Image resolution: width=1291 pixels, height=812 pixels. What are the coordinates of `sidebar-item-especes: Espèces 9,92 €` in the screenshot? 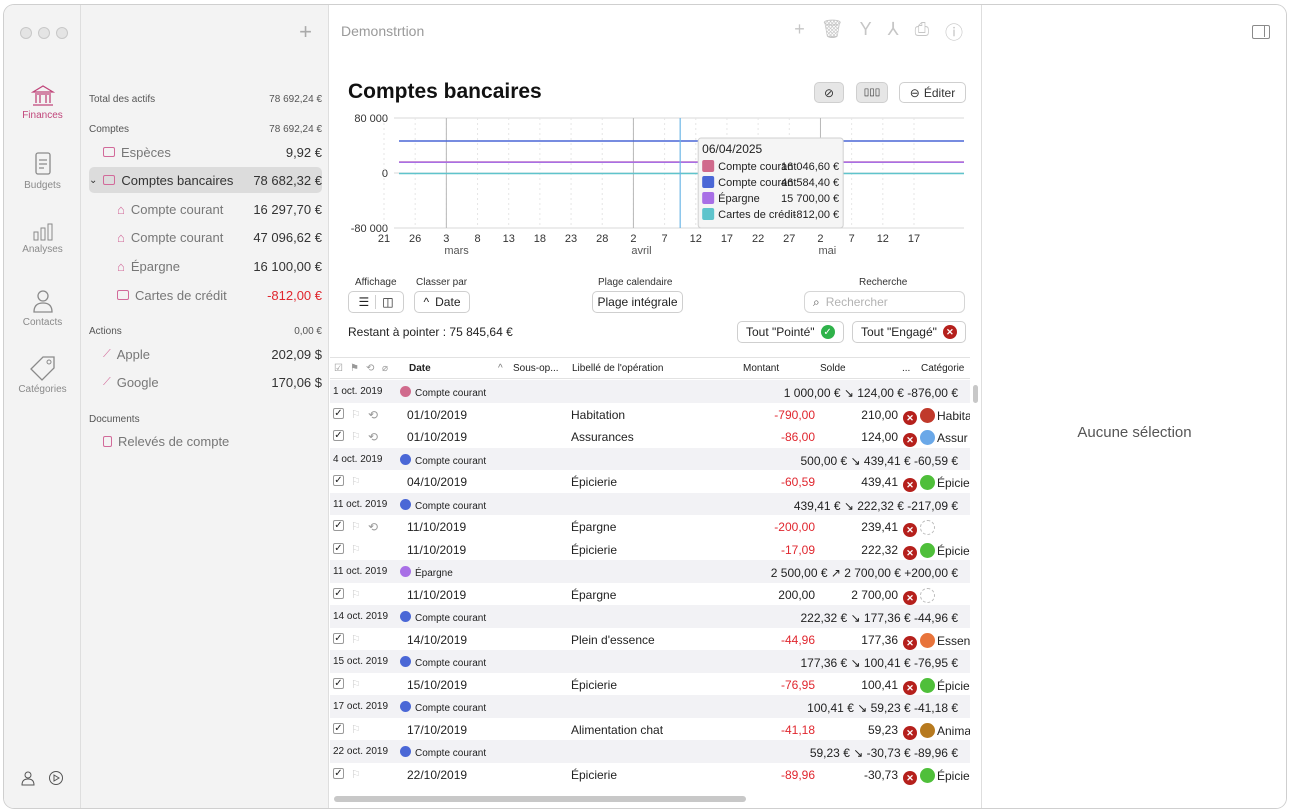 It's located at (205, 152).